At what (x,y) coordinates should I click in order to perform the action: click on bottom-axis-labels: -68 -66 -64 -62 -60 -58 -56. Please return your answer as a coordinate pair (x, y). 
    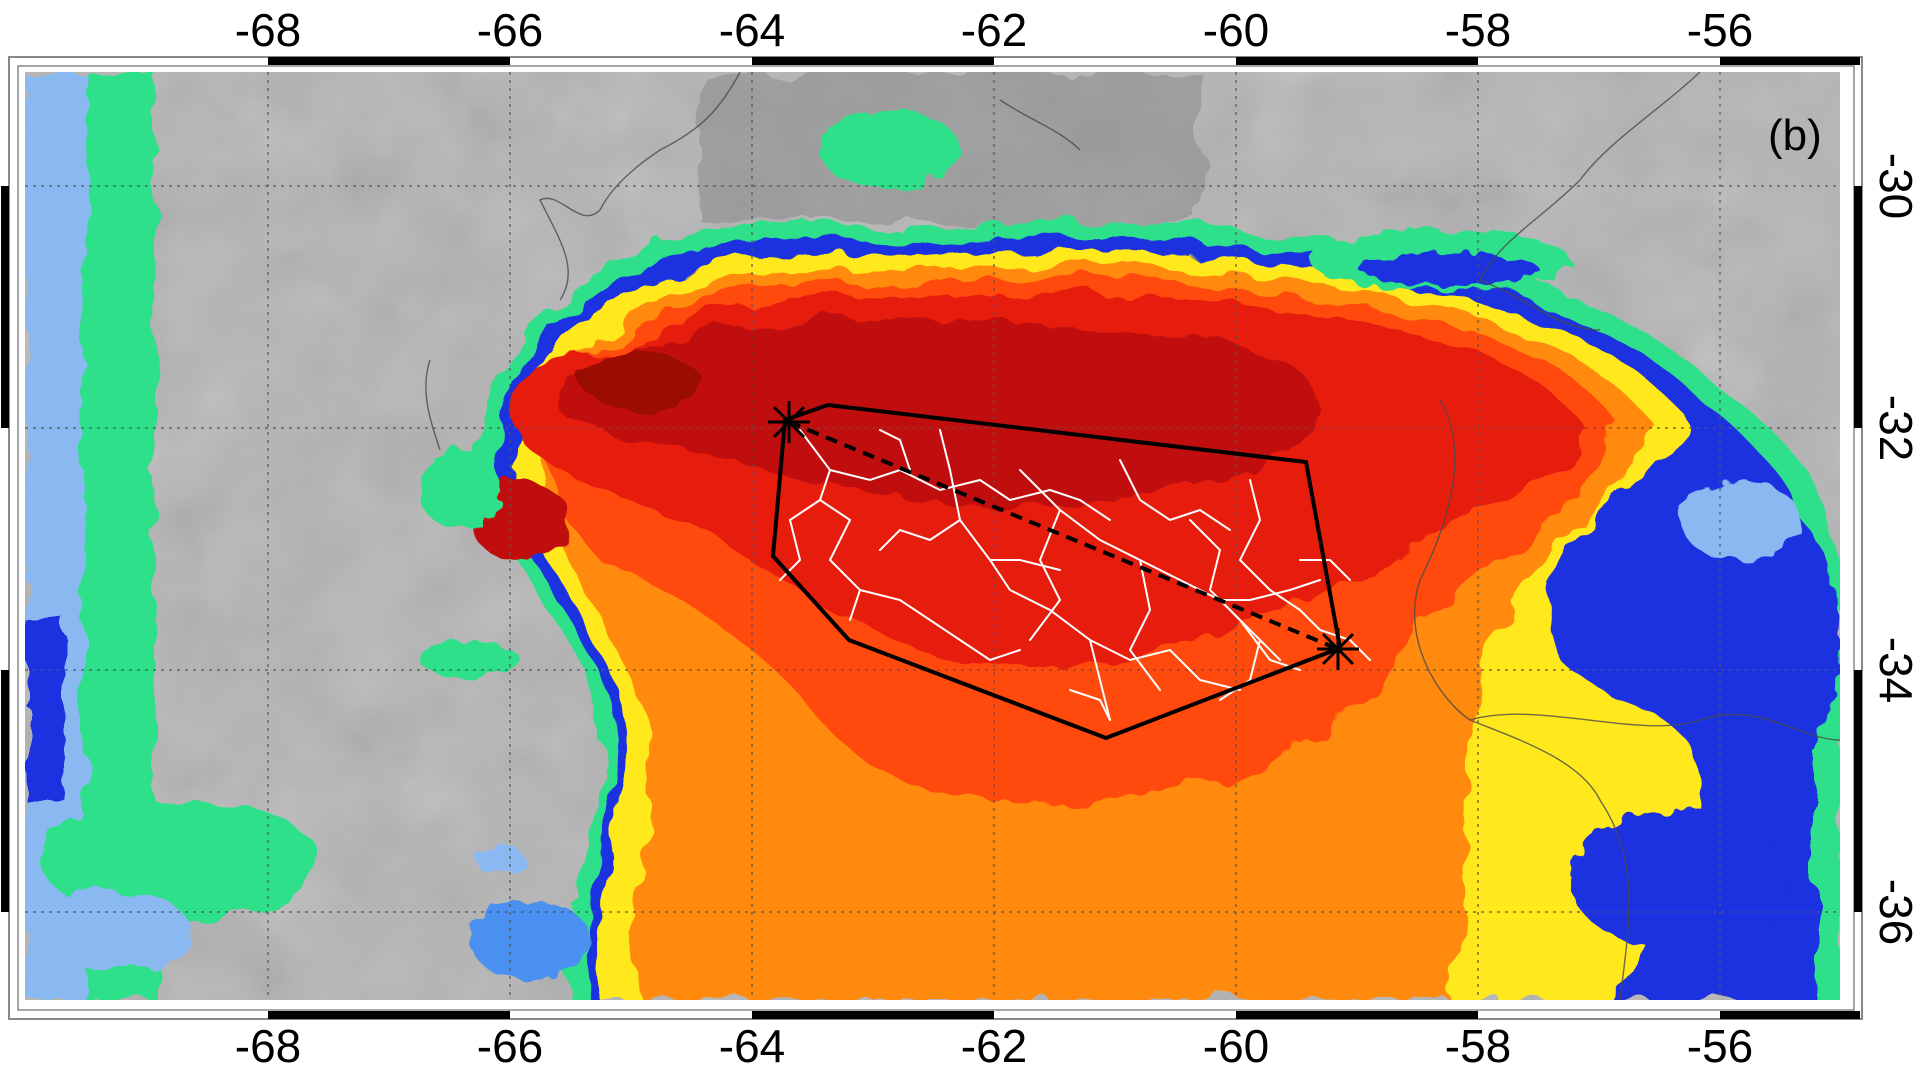
    Looking at the image, I should click on (994, 1046).